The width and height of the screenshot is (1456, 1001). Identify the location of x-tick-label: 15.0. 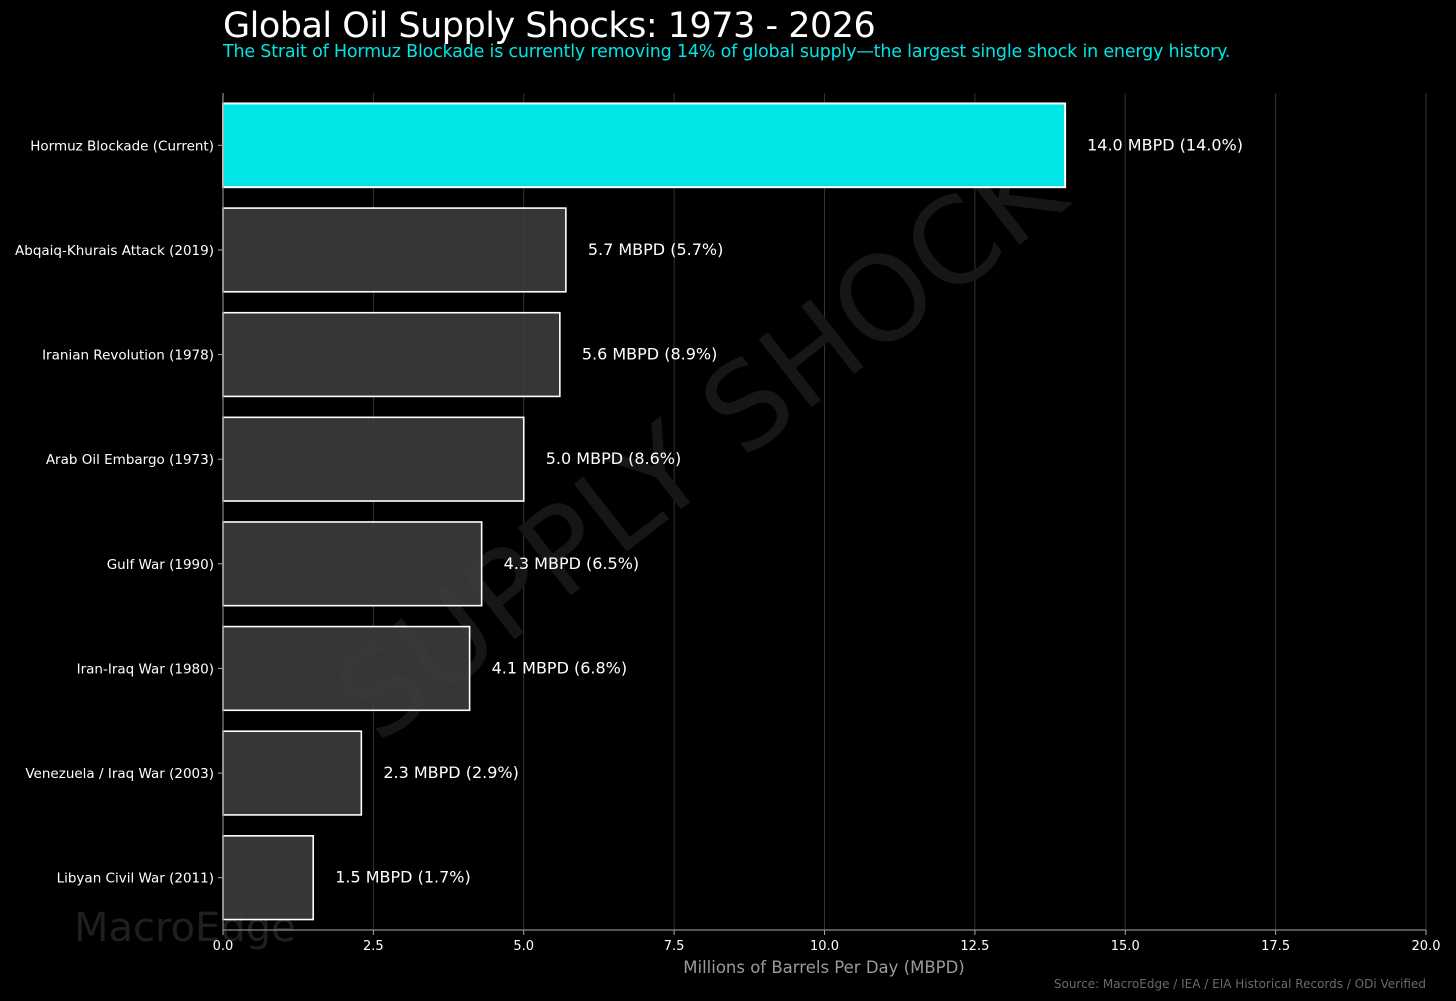
(1125, 946).